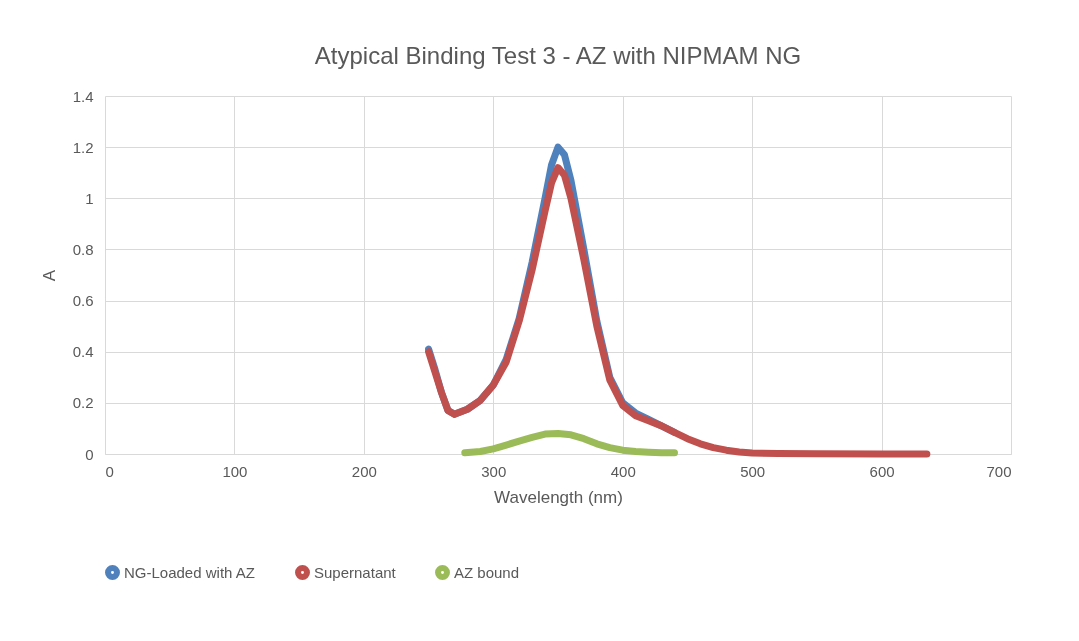  I want to click on y-tick-label: 1, so click(89, 198).